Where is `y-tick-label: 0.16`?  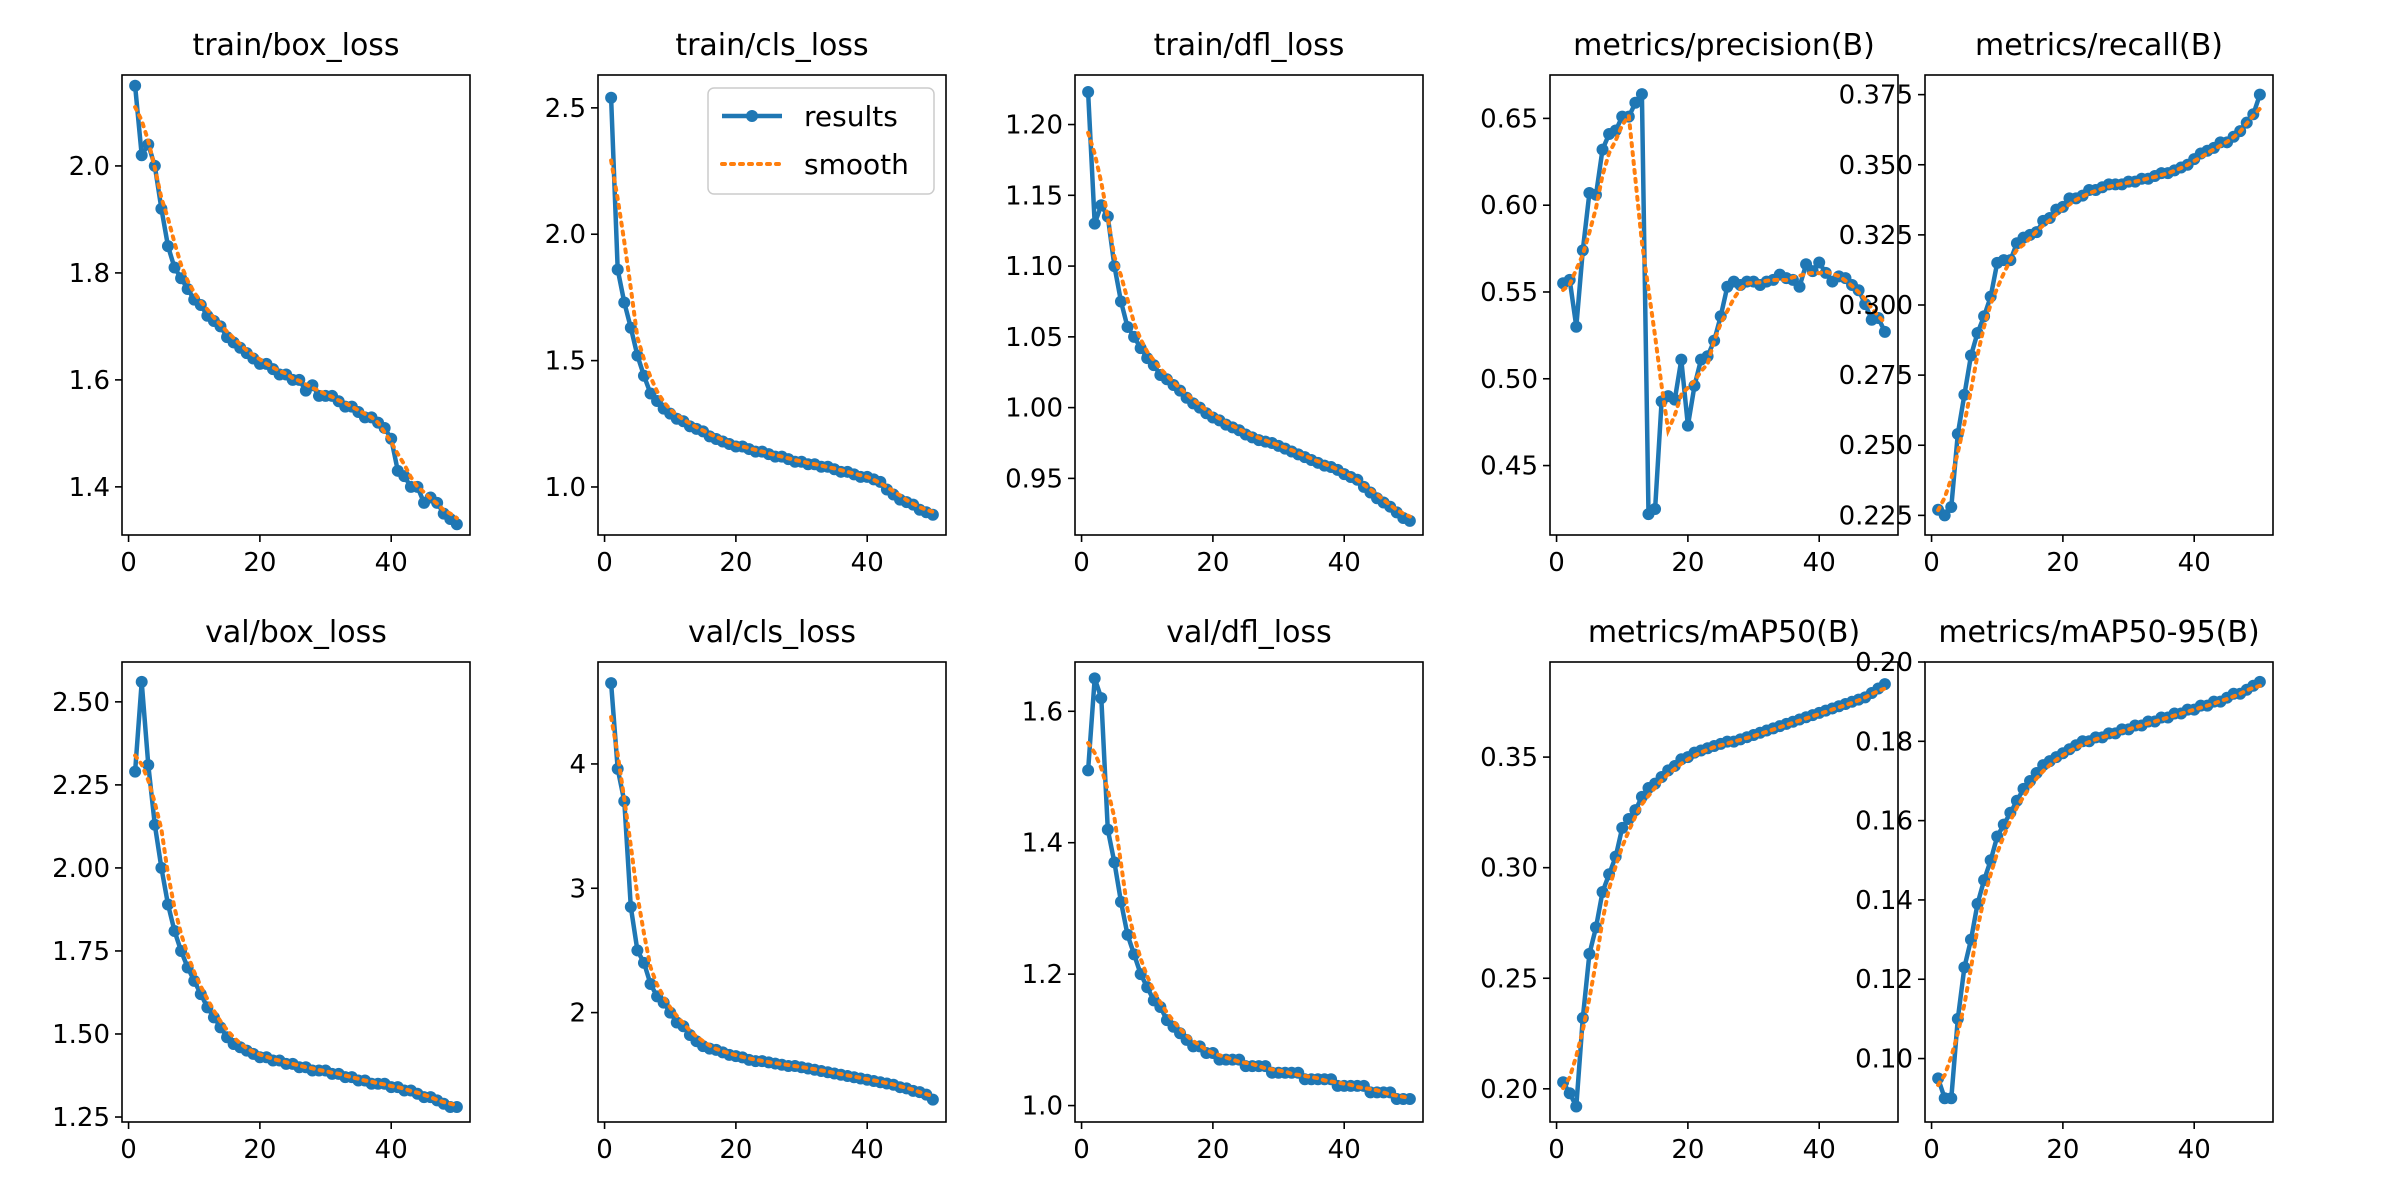 y-tick-label: 0.16 is located at coordinates (1884, 822).